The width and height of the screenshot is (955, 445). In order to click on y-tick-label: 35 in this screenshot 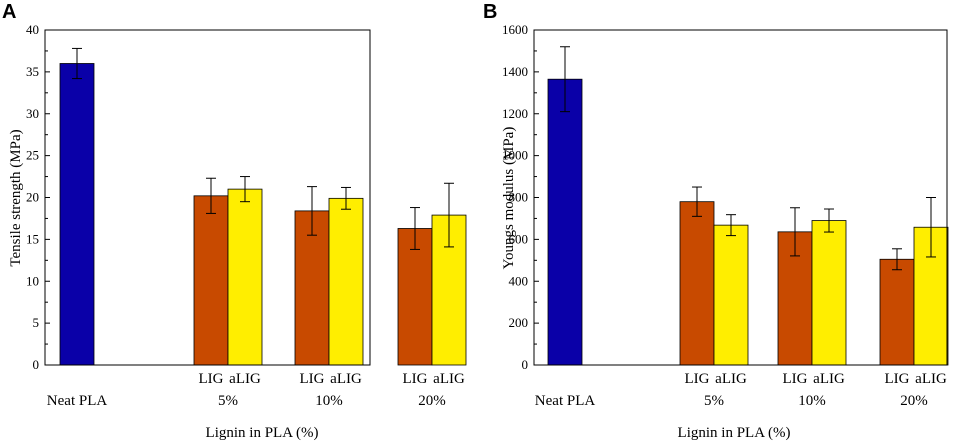, I will do `click(32, 71)`.